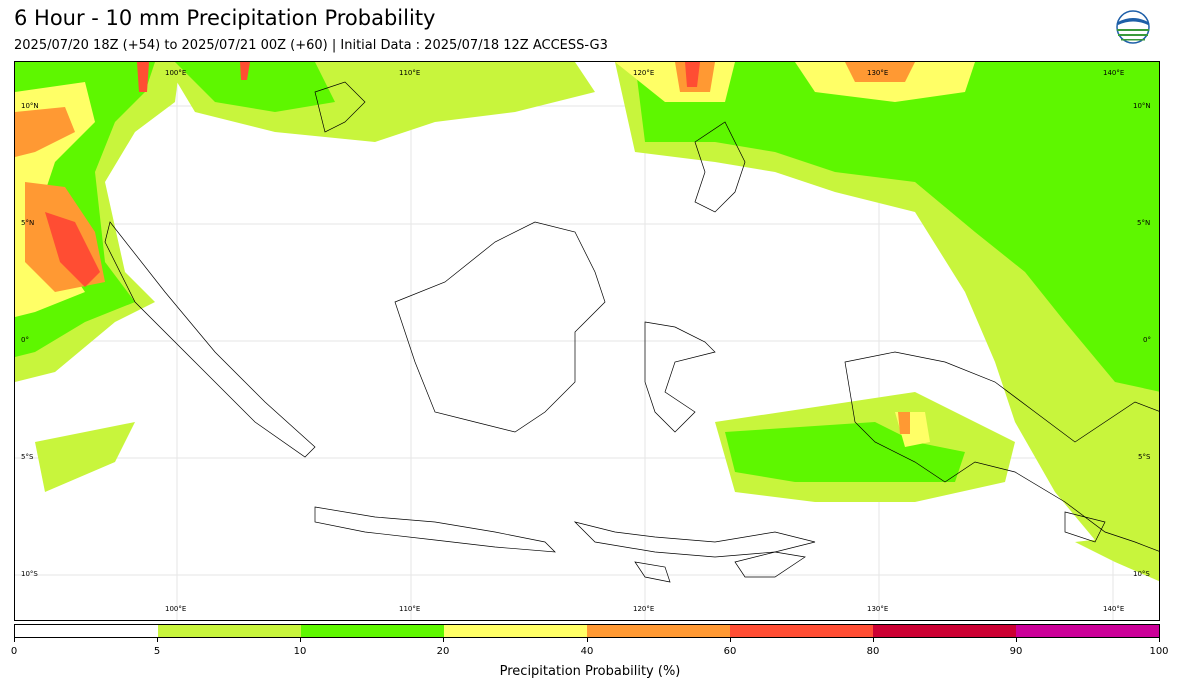 This screenshot has width=1180, height=690. Describe the element at coordinates (29, 574) in the screenshot. I see `lat-label-left: 10°S` at that location.